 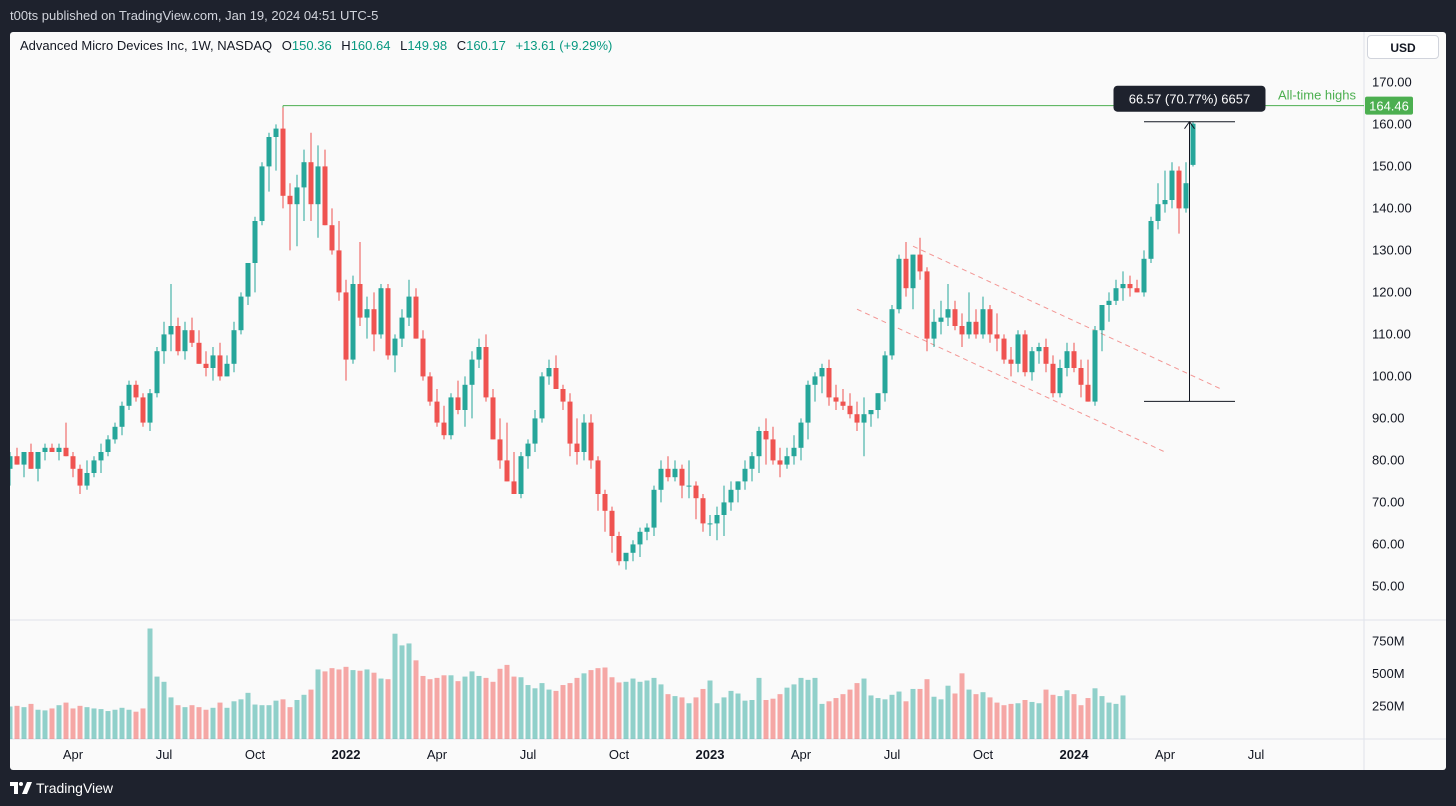 I want to click on symbol-name: Advanced Micro Devices Inc, 1W, NASDAQ, so click(x=146, y=45).